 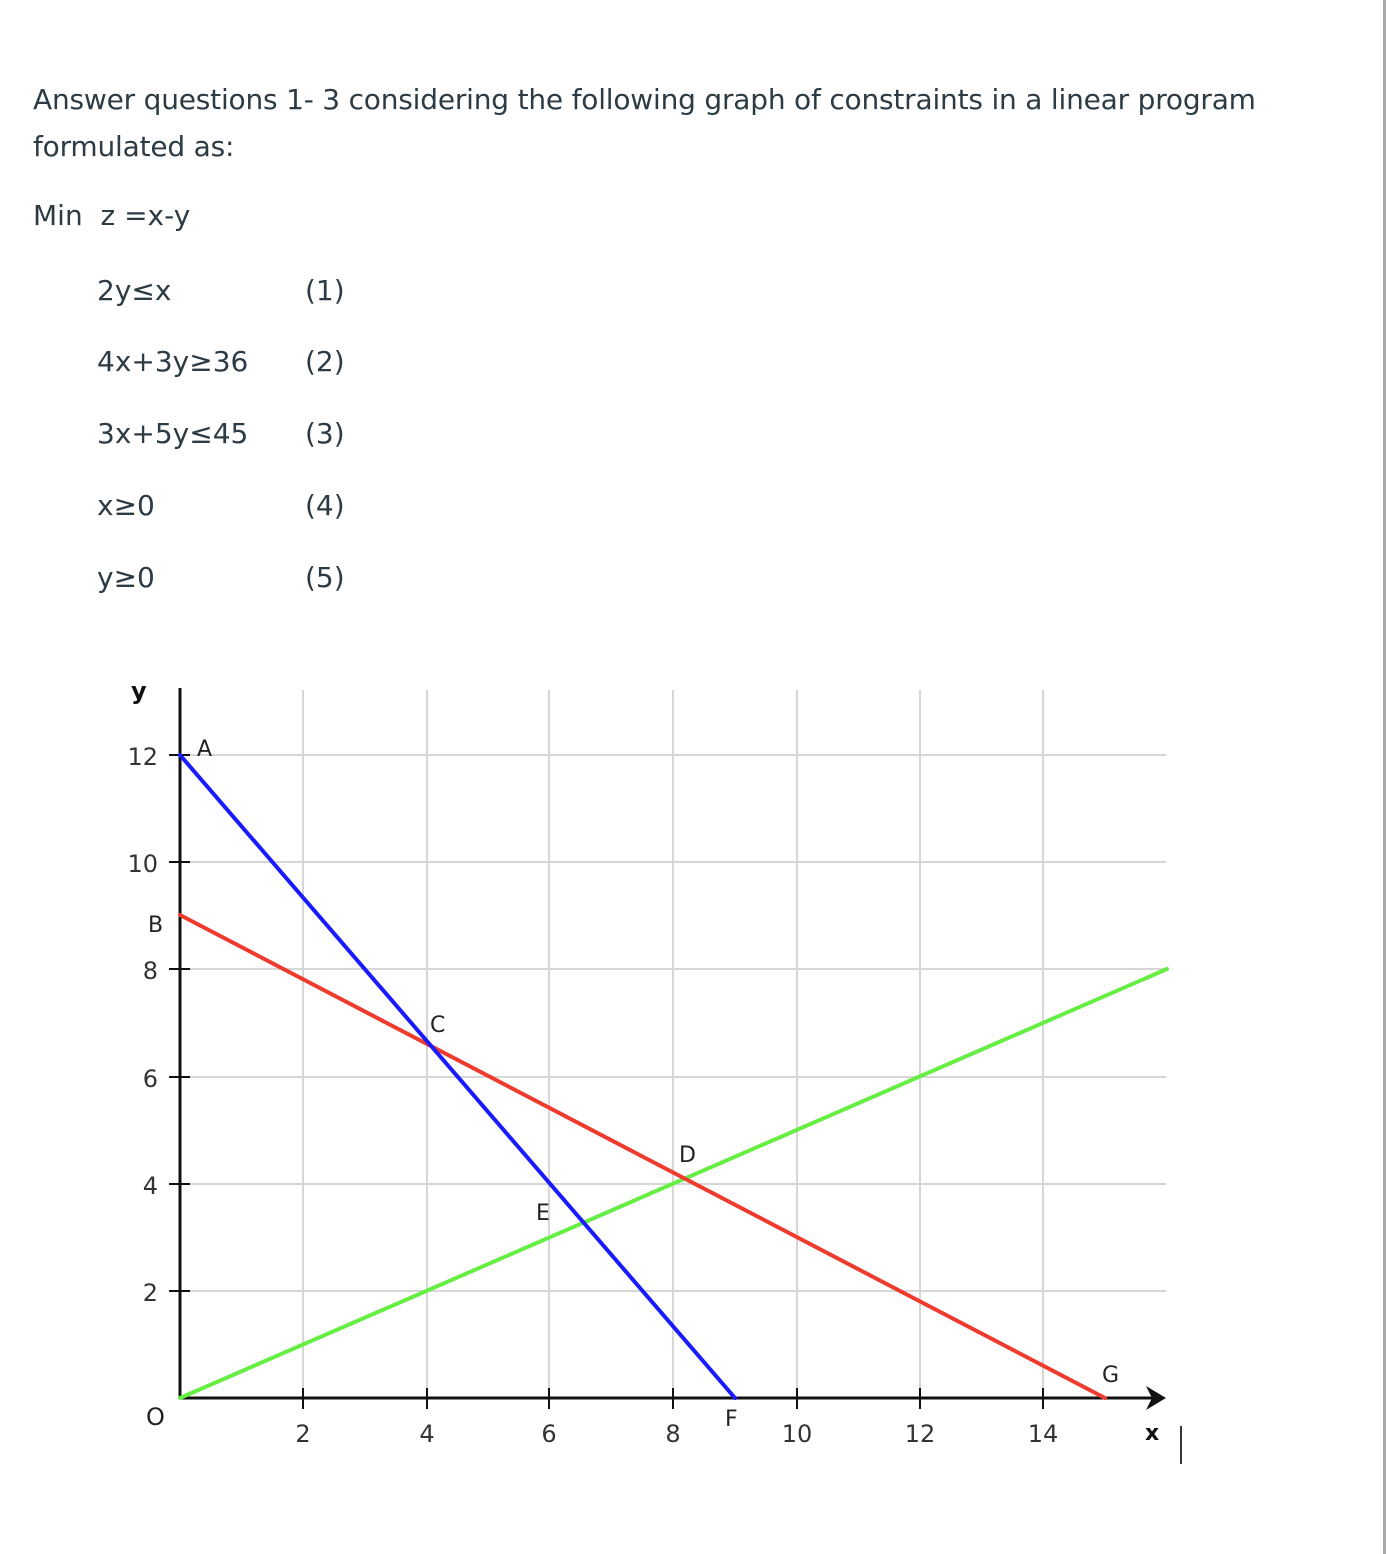 What do you see at coordinates (1181, 1445) in the screenshot?
I see `text-cursor` at bounding box center [1181, 1445].